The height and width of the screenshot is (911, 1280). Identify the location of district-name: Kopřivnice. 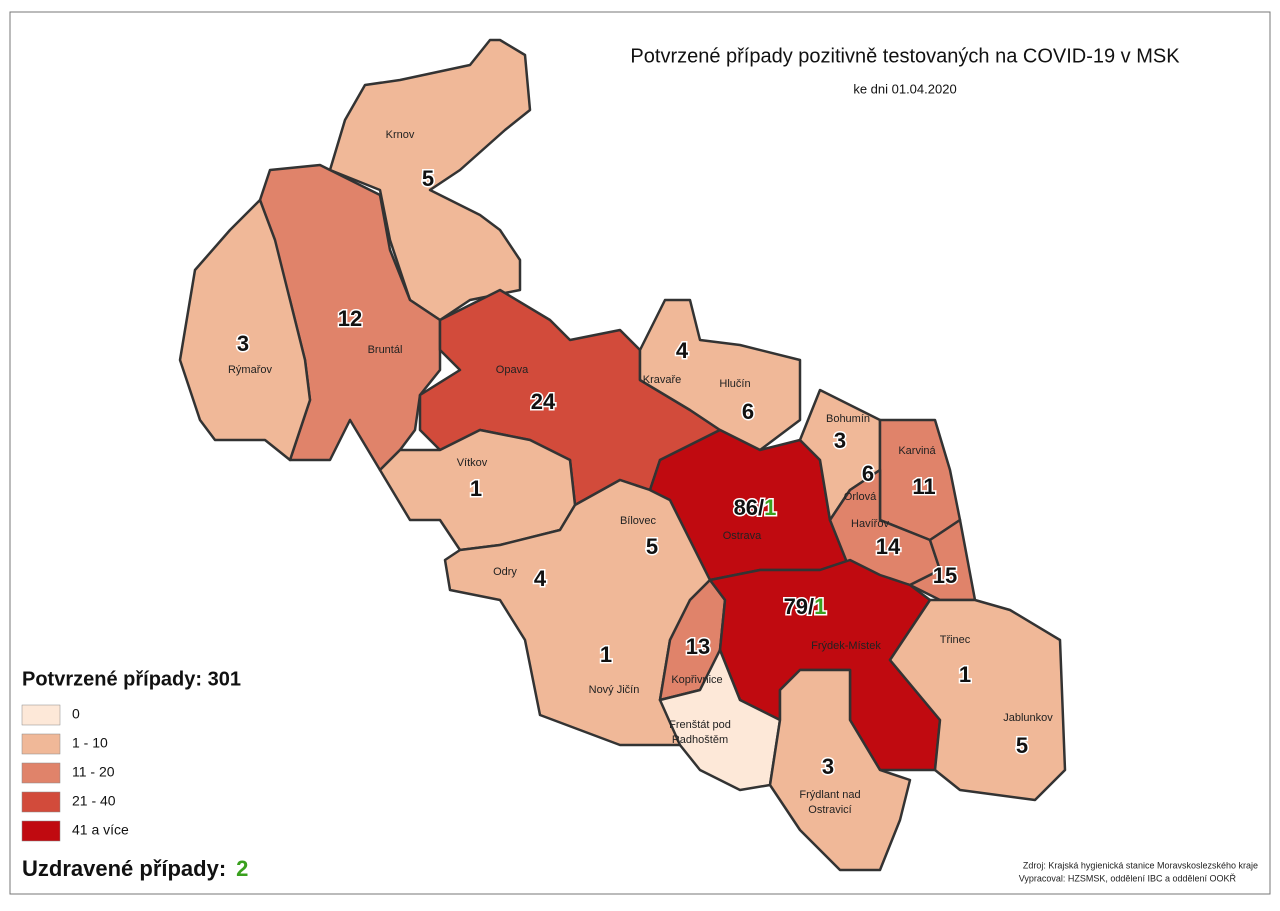
(696, 680).